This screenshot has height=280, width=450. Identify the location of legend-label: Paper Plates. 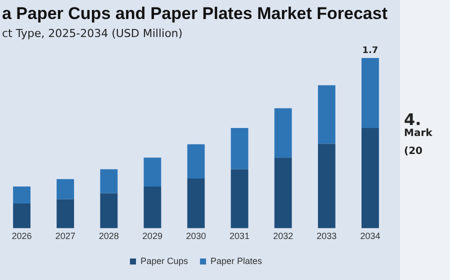
(236, 261).